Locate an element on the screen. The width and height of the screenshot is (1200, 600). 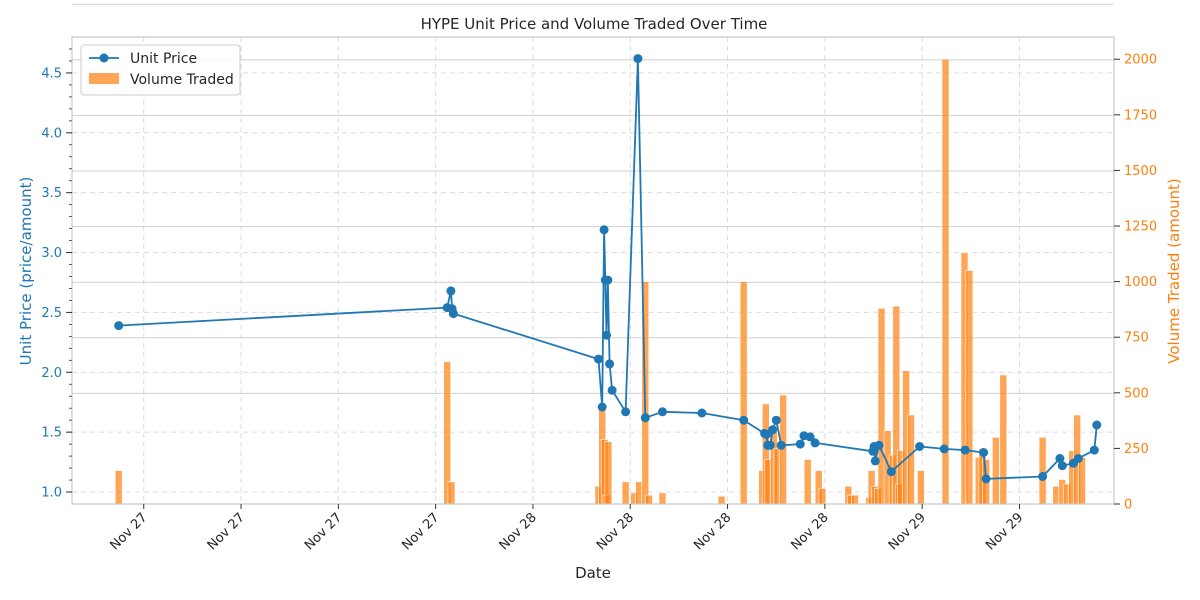
legend-box is located at coordinates (160, 70).